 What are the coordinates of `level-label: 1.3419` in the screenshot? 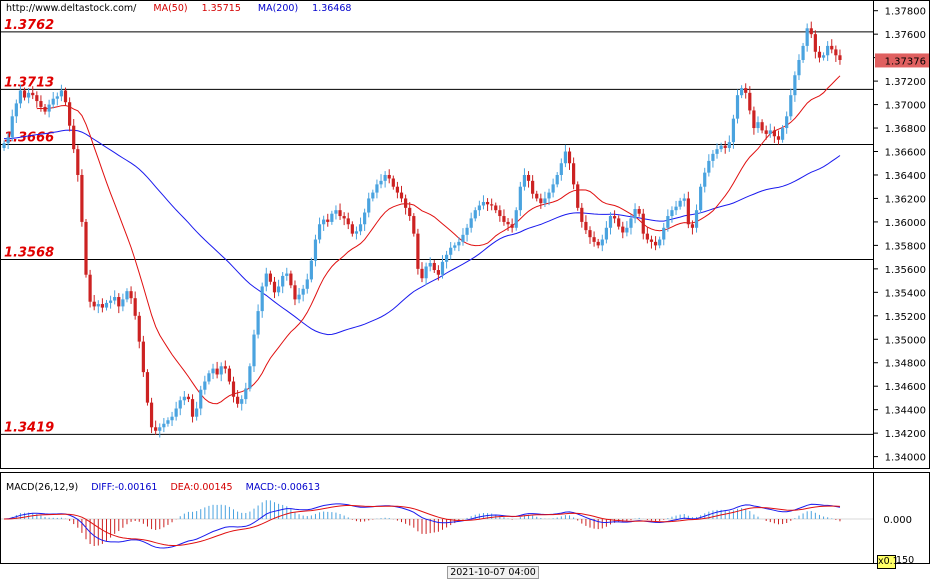 It's located at (29, 427).